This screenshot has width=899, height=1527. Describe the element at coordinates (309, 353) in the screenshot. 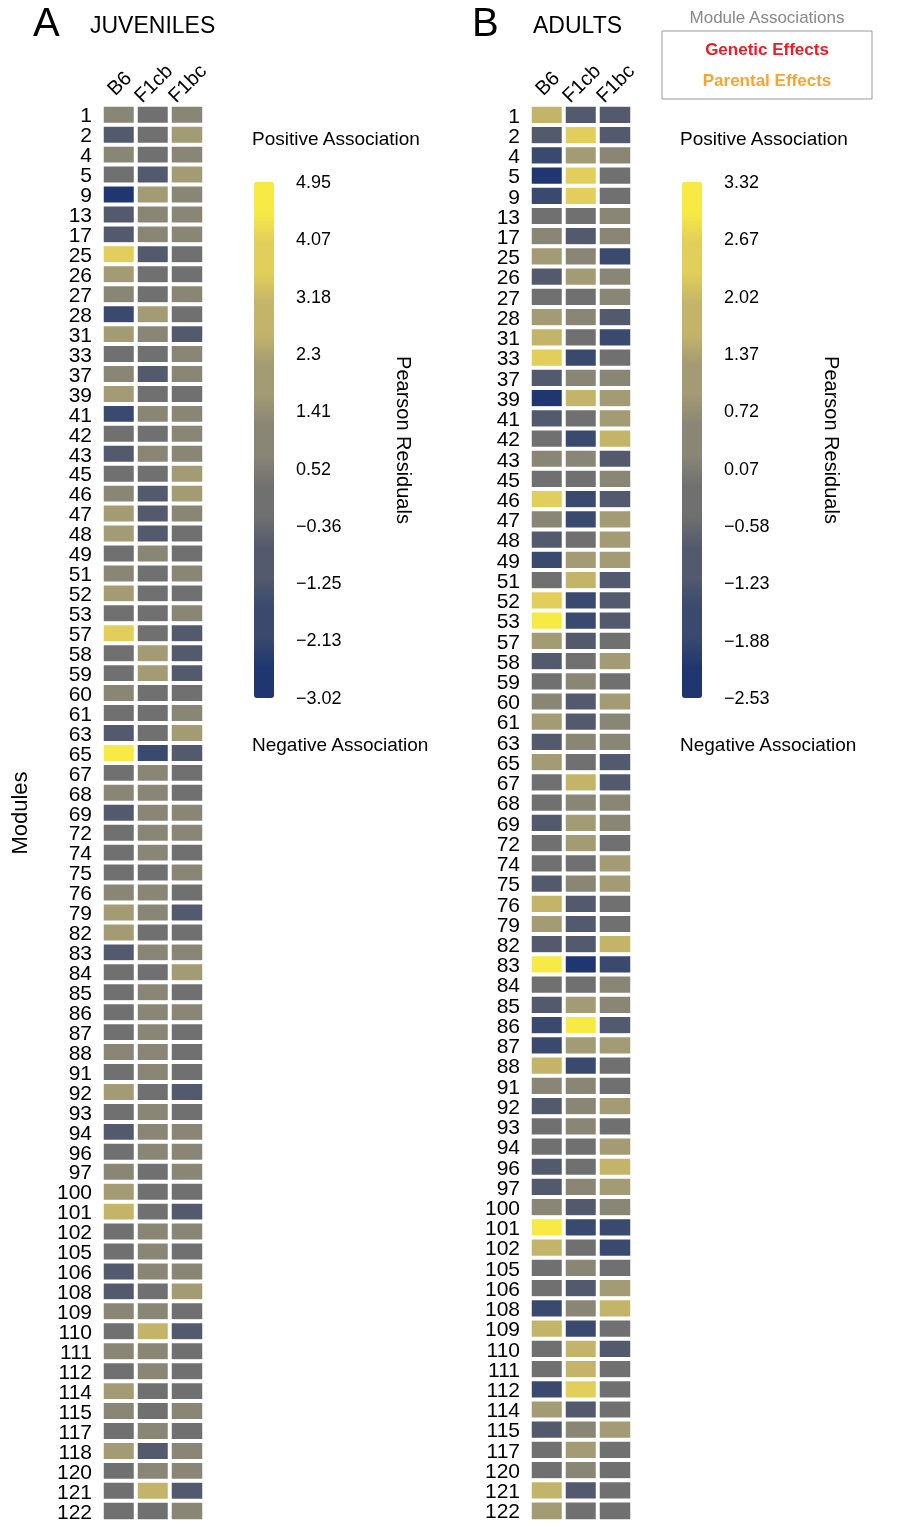

I see `color-bar-label: 2.3` at that location.